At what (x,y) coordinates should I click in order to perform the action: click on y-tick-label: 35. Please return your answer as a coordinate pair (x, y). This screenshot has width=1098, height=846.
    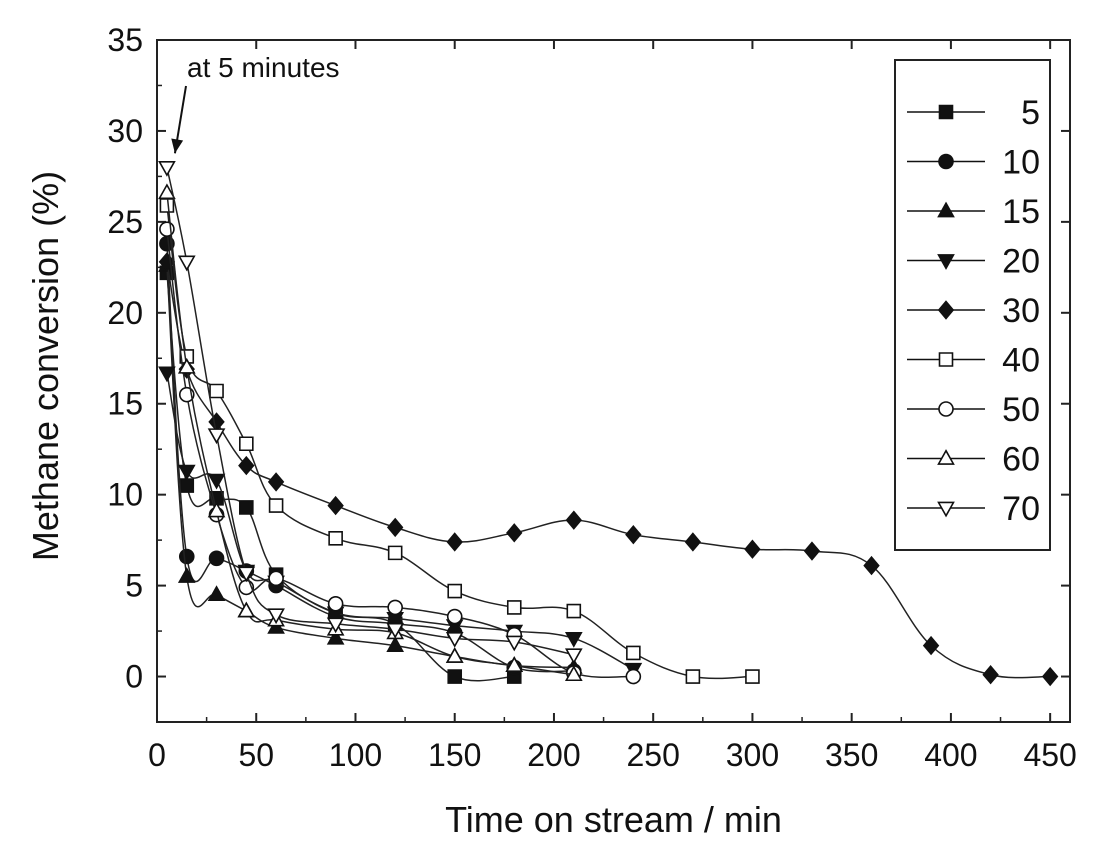
    Looking at the image, I should click on (125, 40).